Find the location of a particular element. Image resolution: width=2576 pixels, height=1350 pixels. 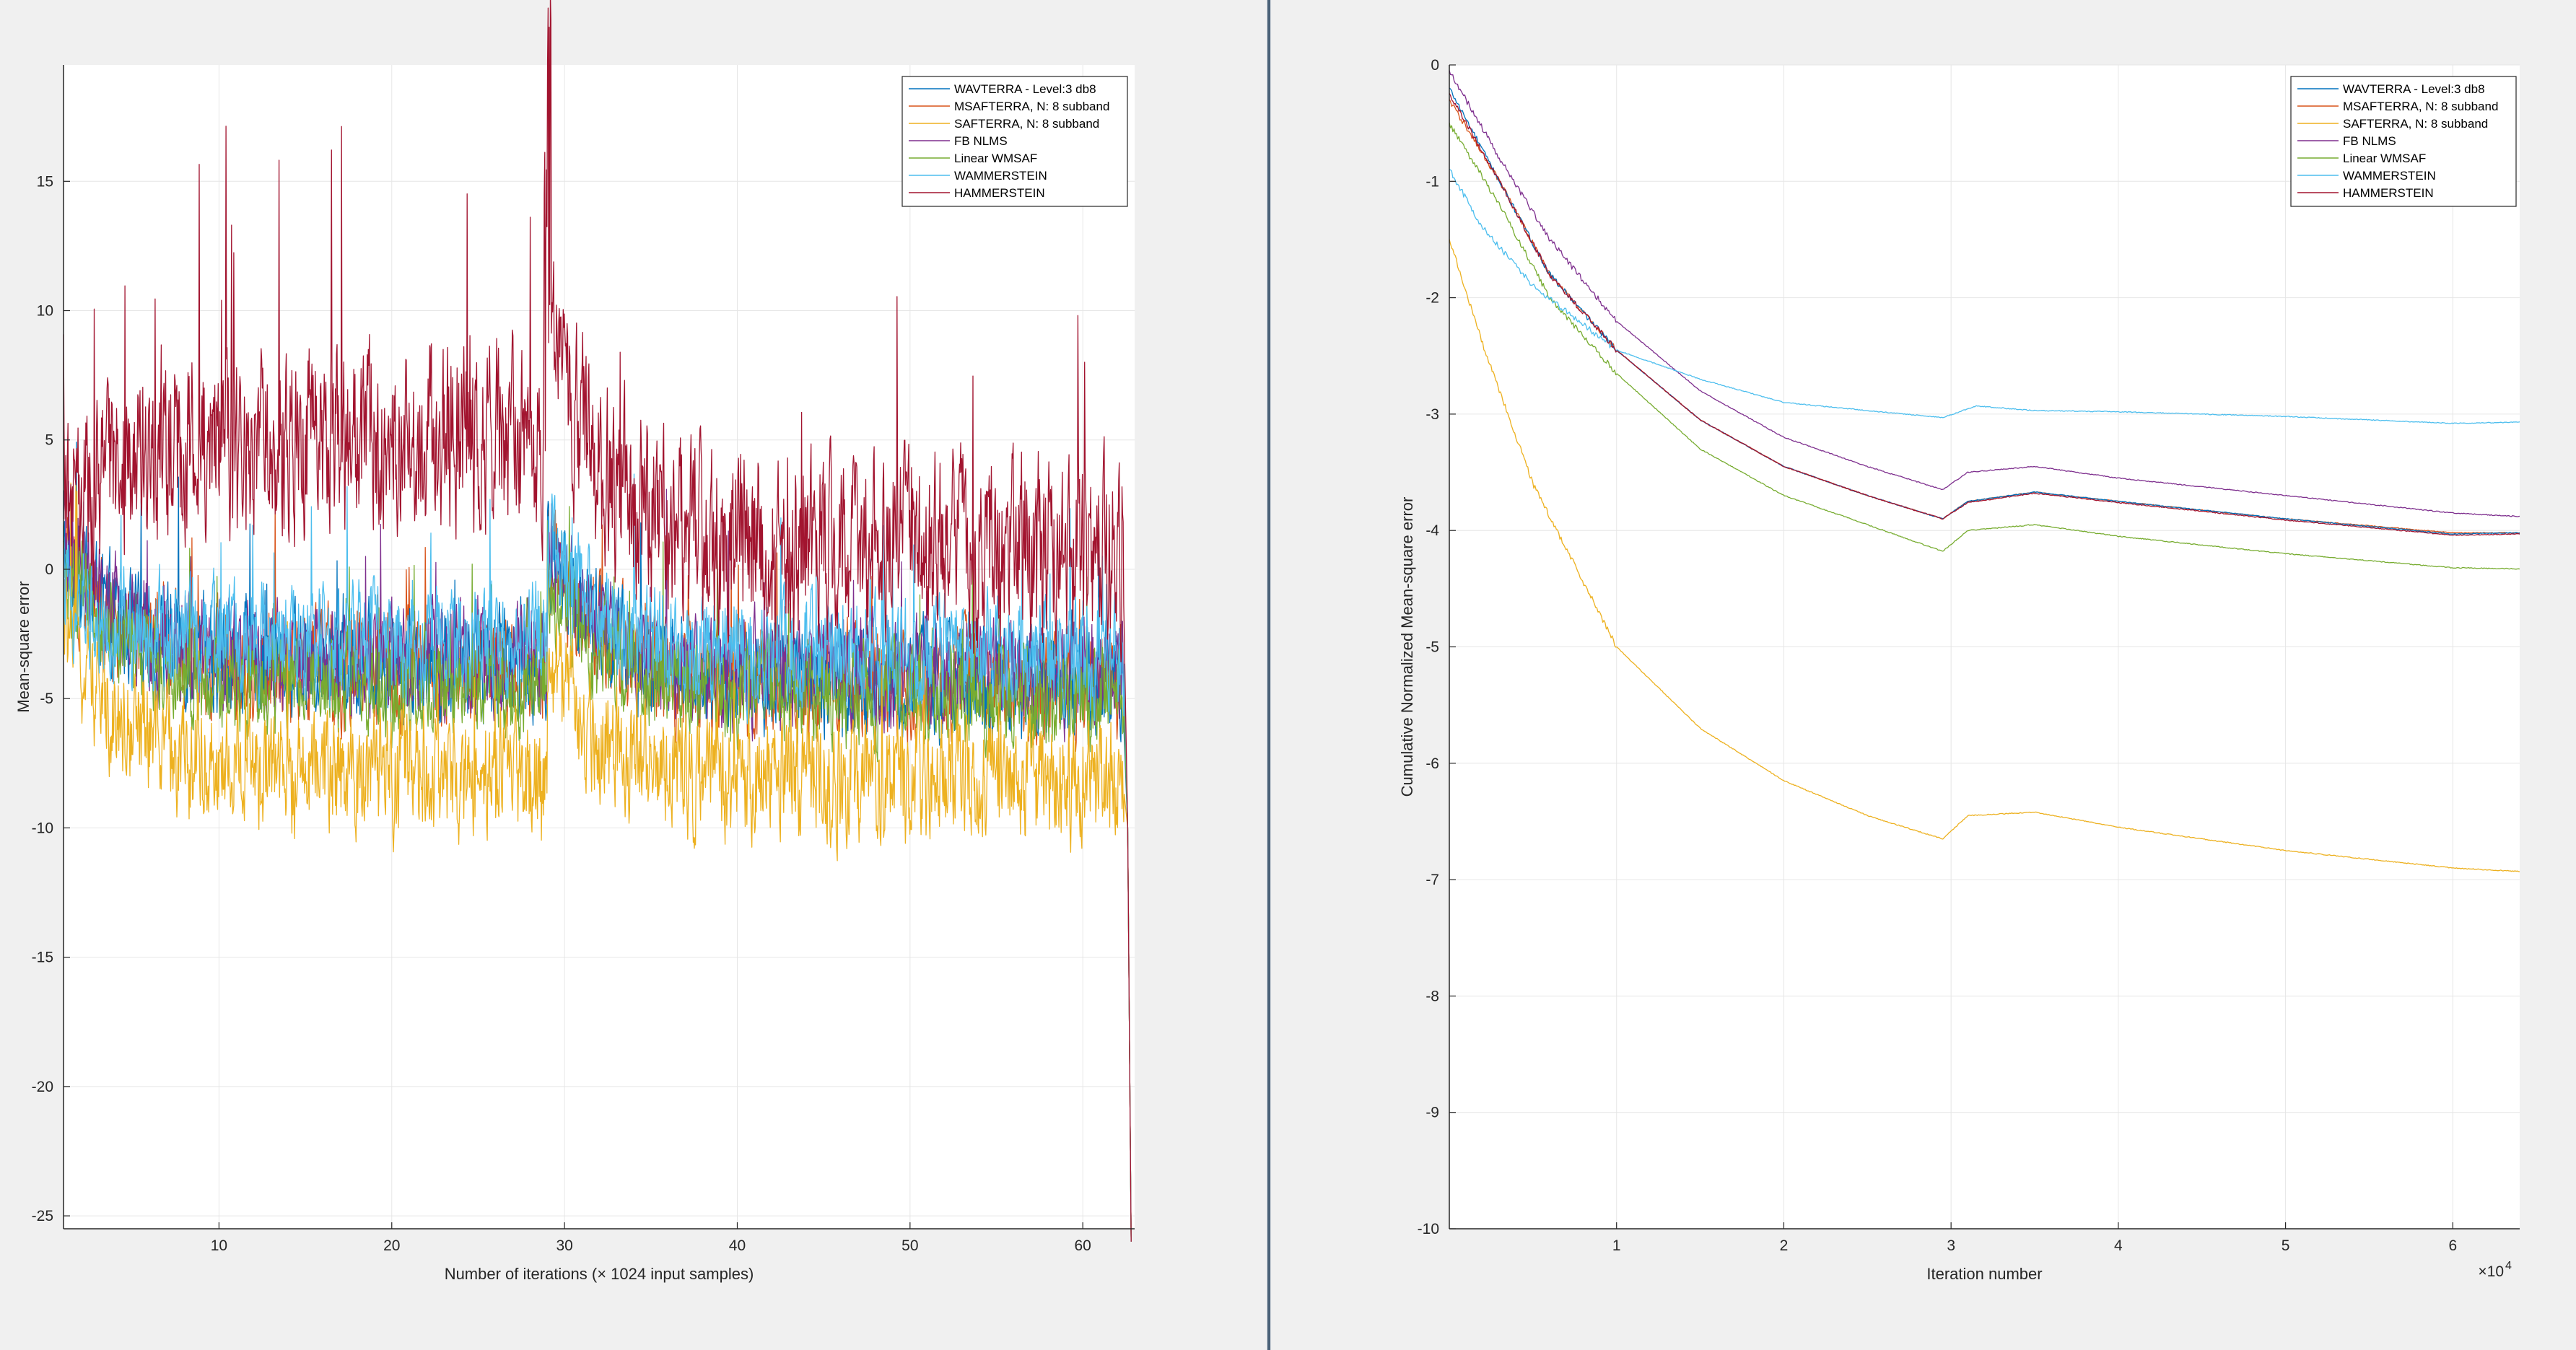

y-axis-label: Mean-square error is located at coordinates (23, 646).